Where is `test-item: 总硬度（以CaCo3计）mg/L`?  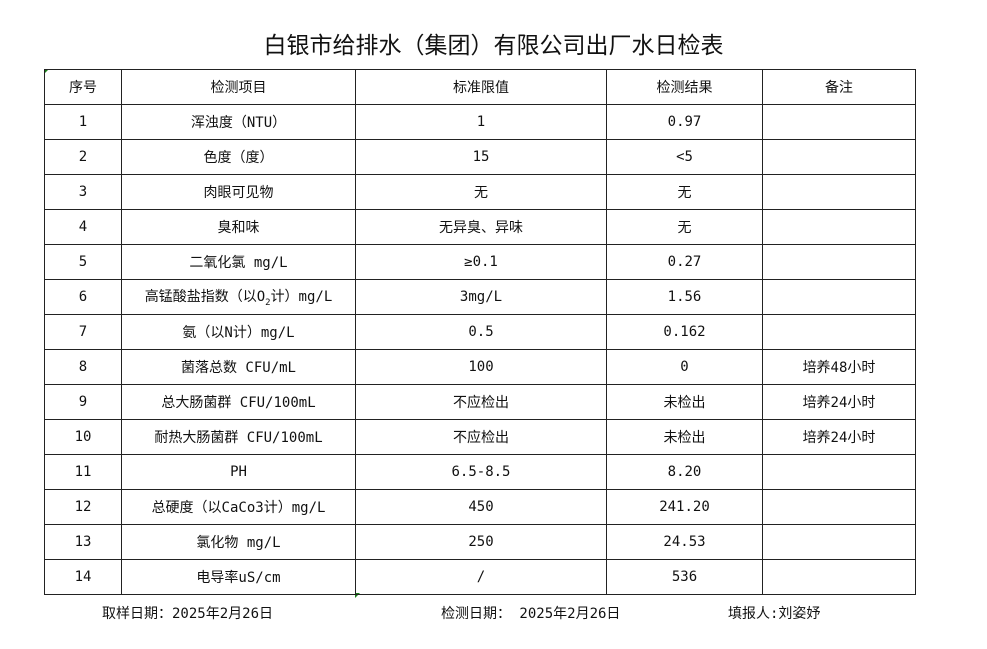
test-item: 总硬度（以CaCo3计）mg/L is located at coordinates (238, 507).